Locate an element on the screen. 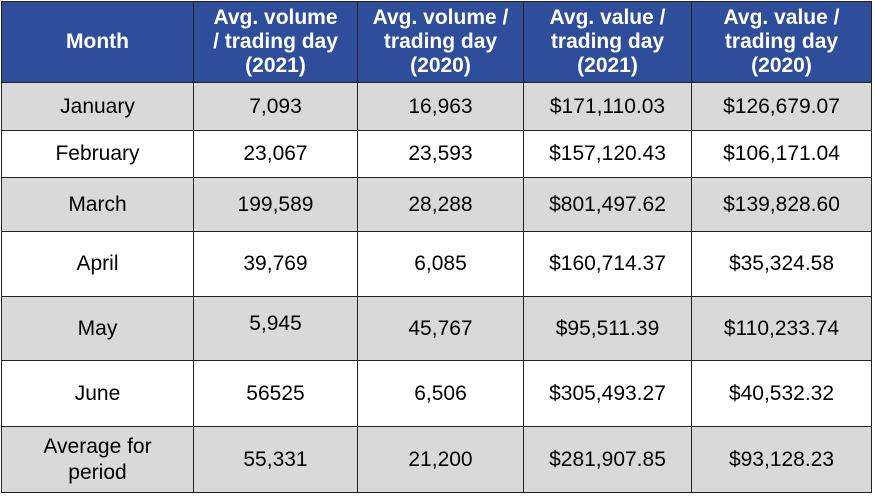 Image resolution: width=875 pixels, height=497 pixels. cell-volume-2021: 56525 is located at coordinates (275, 393).